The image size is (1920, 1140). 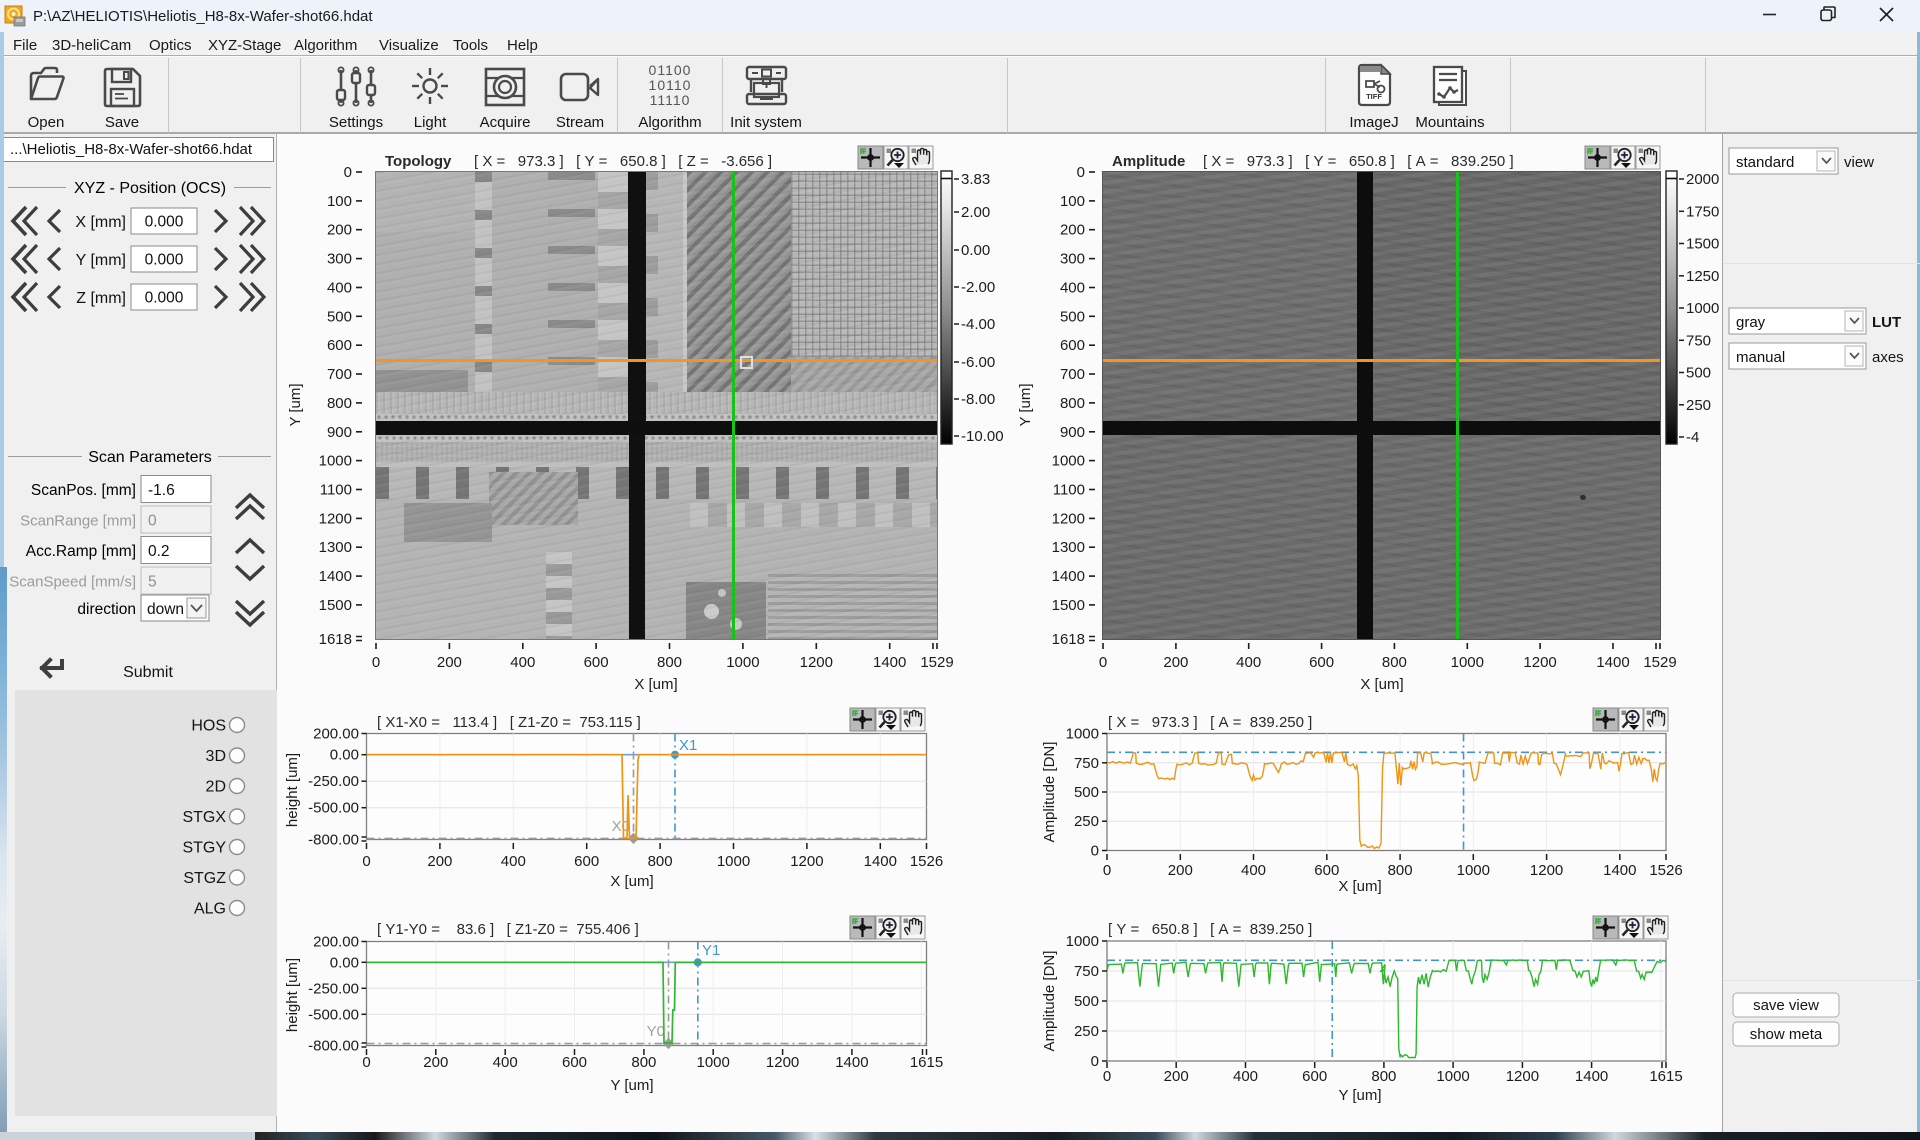 I want to click on svg-text:[ X1-X0 = 113.4 ] [ Z1-Z0: [ X1-X0 = 113.4 ] [ Z1-Z0 = 753.115 ], so click(x=509, y=722).